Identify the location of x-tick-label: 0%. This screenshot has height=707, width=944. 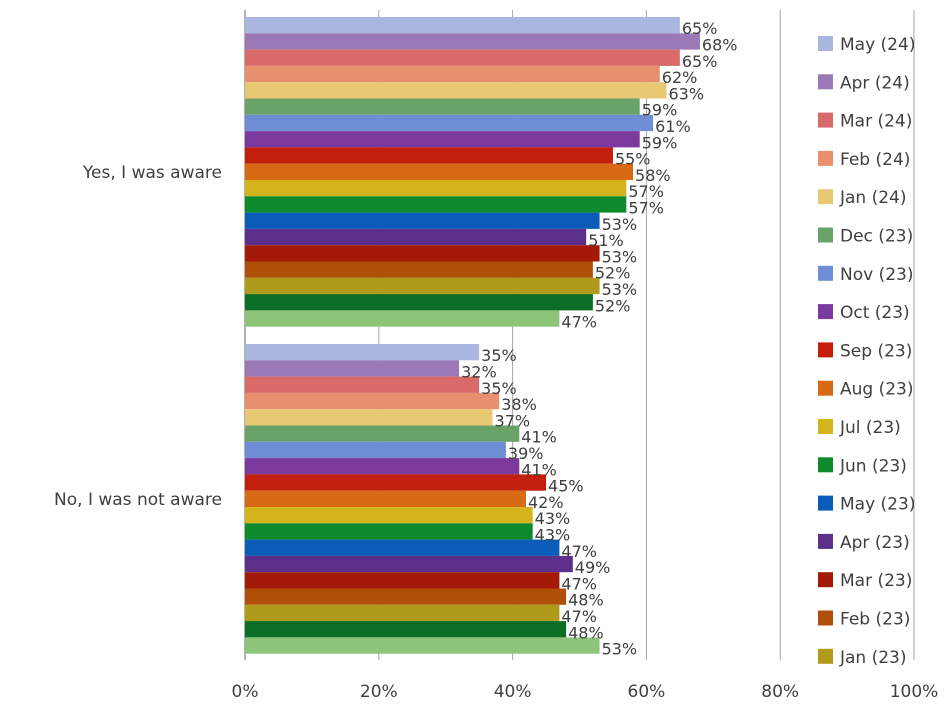
(245, 692).